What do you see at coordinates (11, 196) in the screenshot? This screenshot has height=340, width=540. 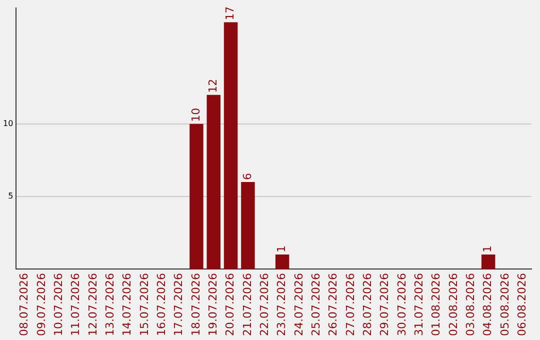 I see `y-tick-label: 5` at bounding box center [11, 196].